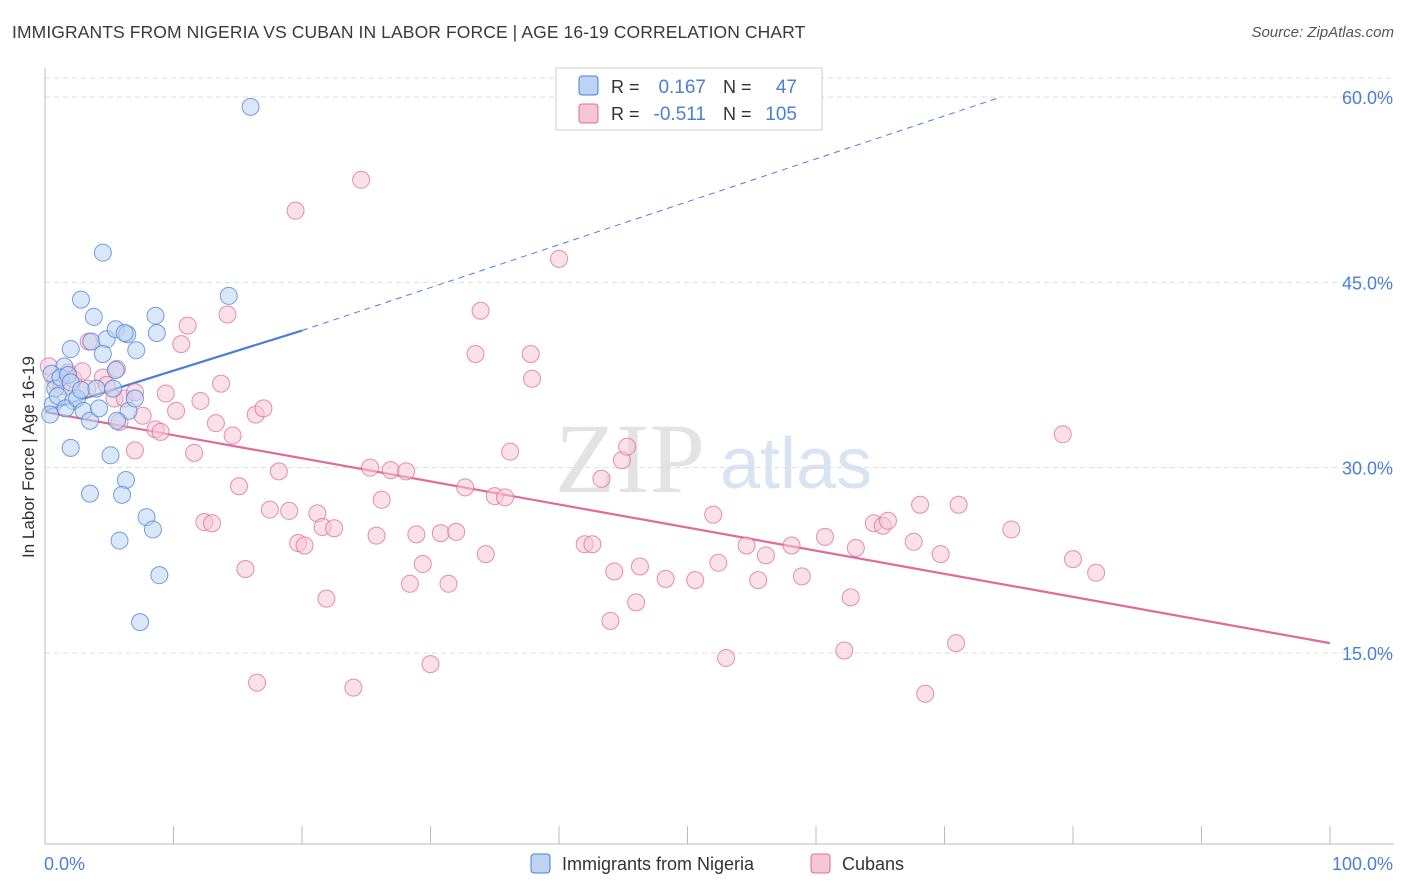 This screenshot has width=1406, height=892. What do you see at coordinates (1367, 469) in the screenshot?
I see `y-tick-label: 30.0%` at bounding box center [1367, 469].